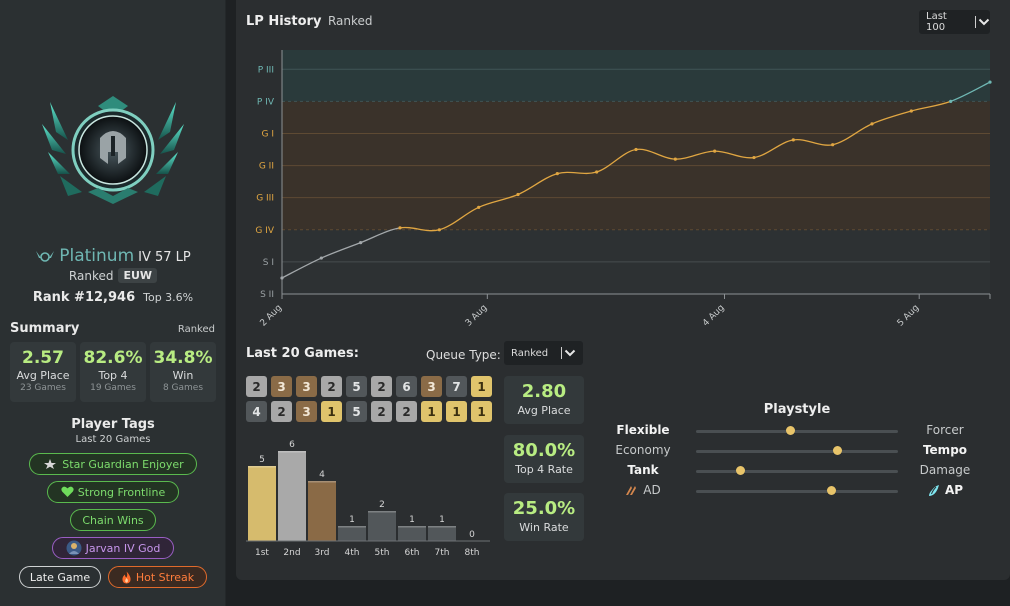  Describe the element at coordinates (121, 492) in the screenshot. I see `tag-label: Strong Frontline` at that location.